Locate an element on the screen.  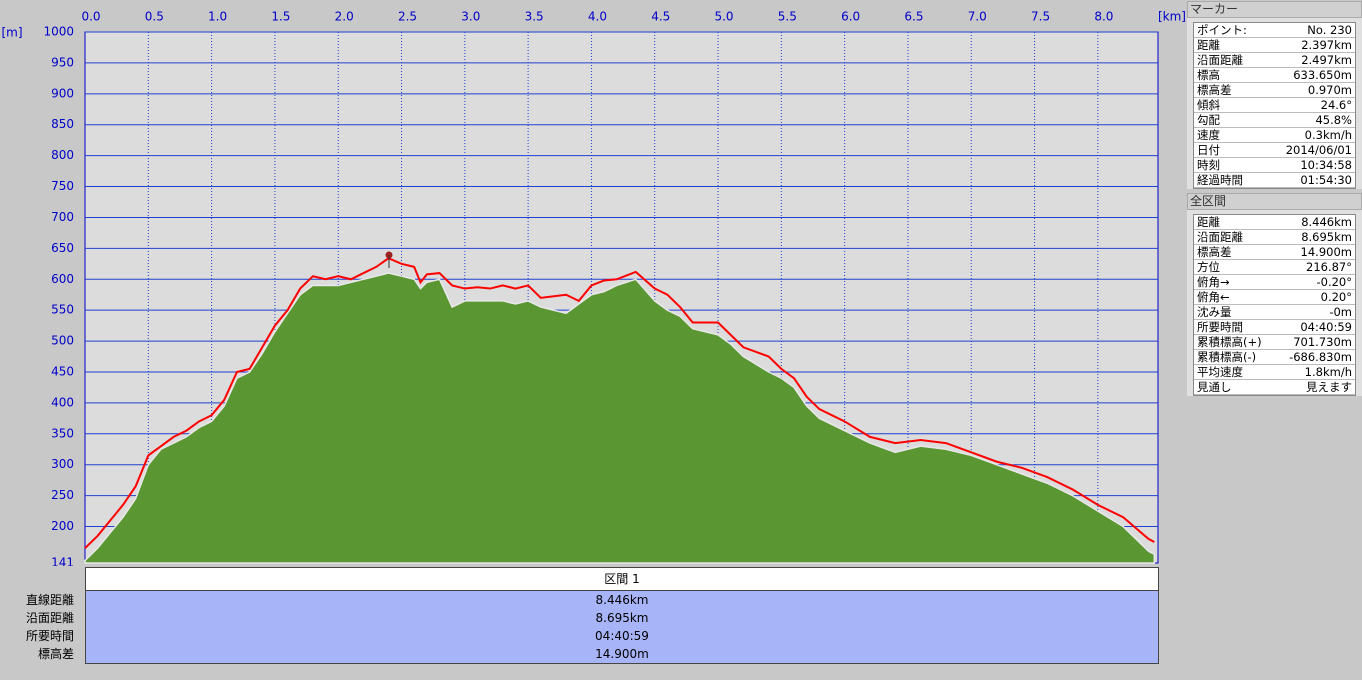
panel-row: 時刻 10:34:58 is located at coordinates (1274, 165).